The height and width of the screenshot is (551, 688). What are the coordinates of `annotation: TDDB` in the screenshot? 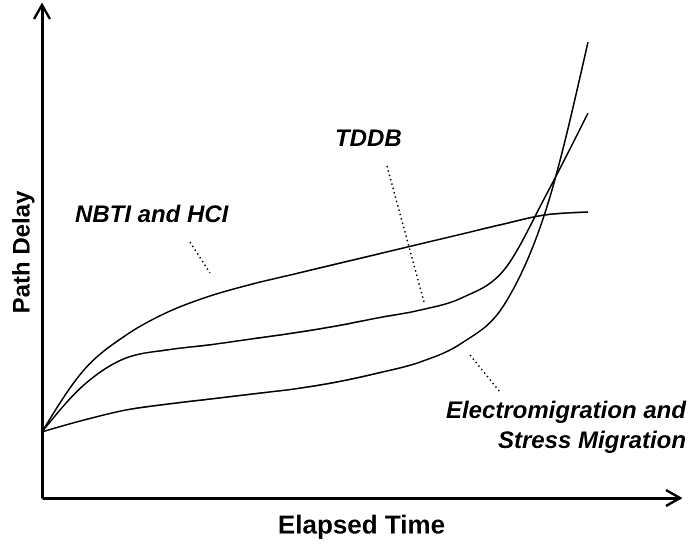 It's located at (368, 138).